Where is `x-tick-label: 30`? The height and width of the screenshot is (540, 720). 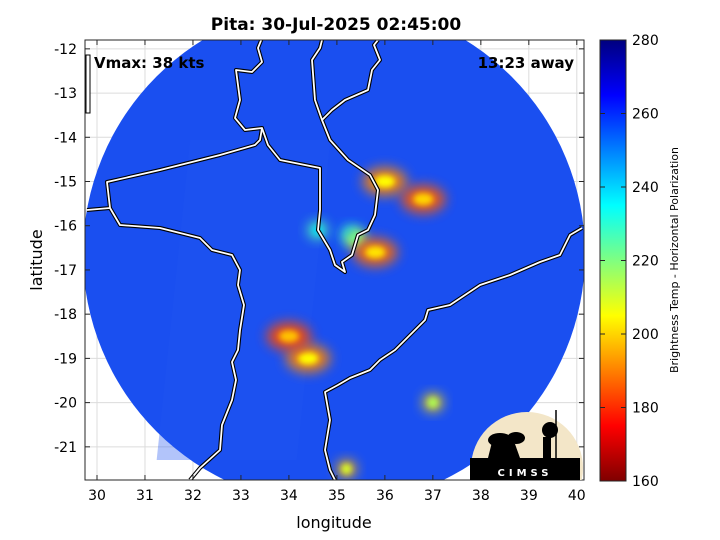 x-tick-label: 30 is located at coordinates (97, 496).